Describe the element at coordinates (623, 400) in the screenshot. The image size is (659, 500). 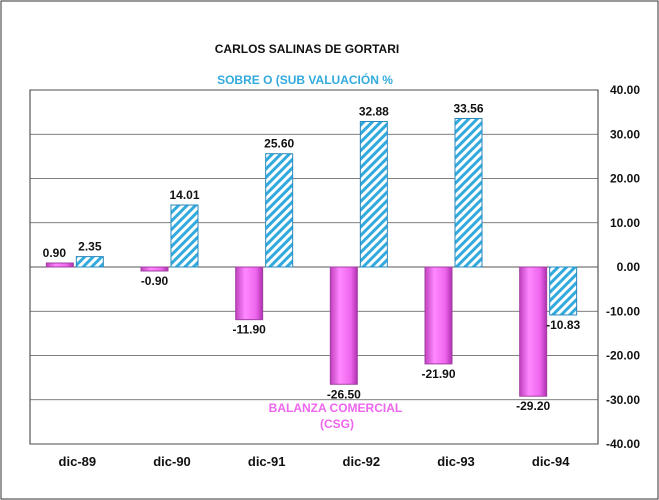
I see `y-tick-label: -30.00` at that location.